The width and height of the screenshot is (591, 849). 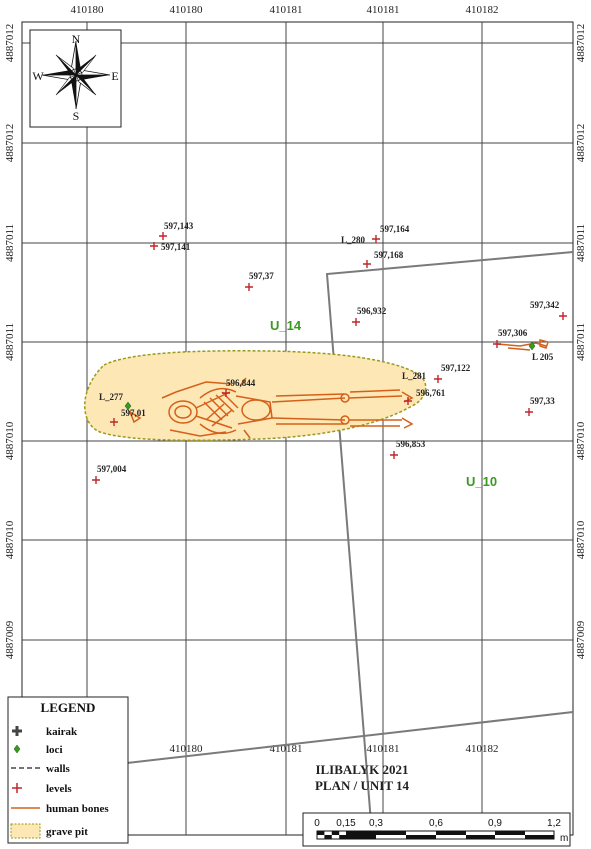 I want to click on level-label: 597,143, so click(x=179, y=226).